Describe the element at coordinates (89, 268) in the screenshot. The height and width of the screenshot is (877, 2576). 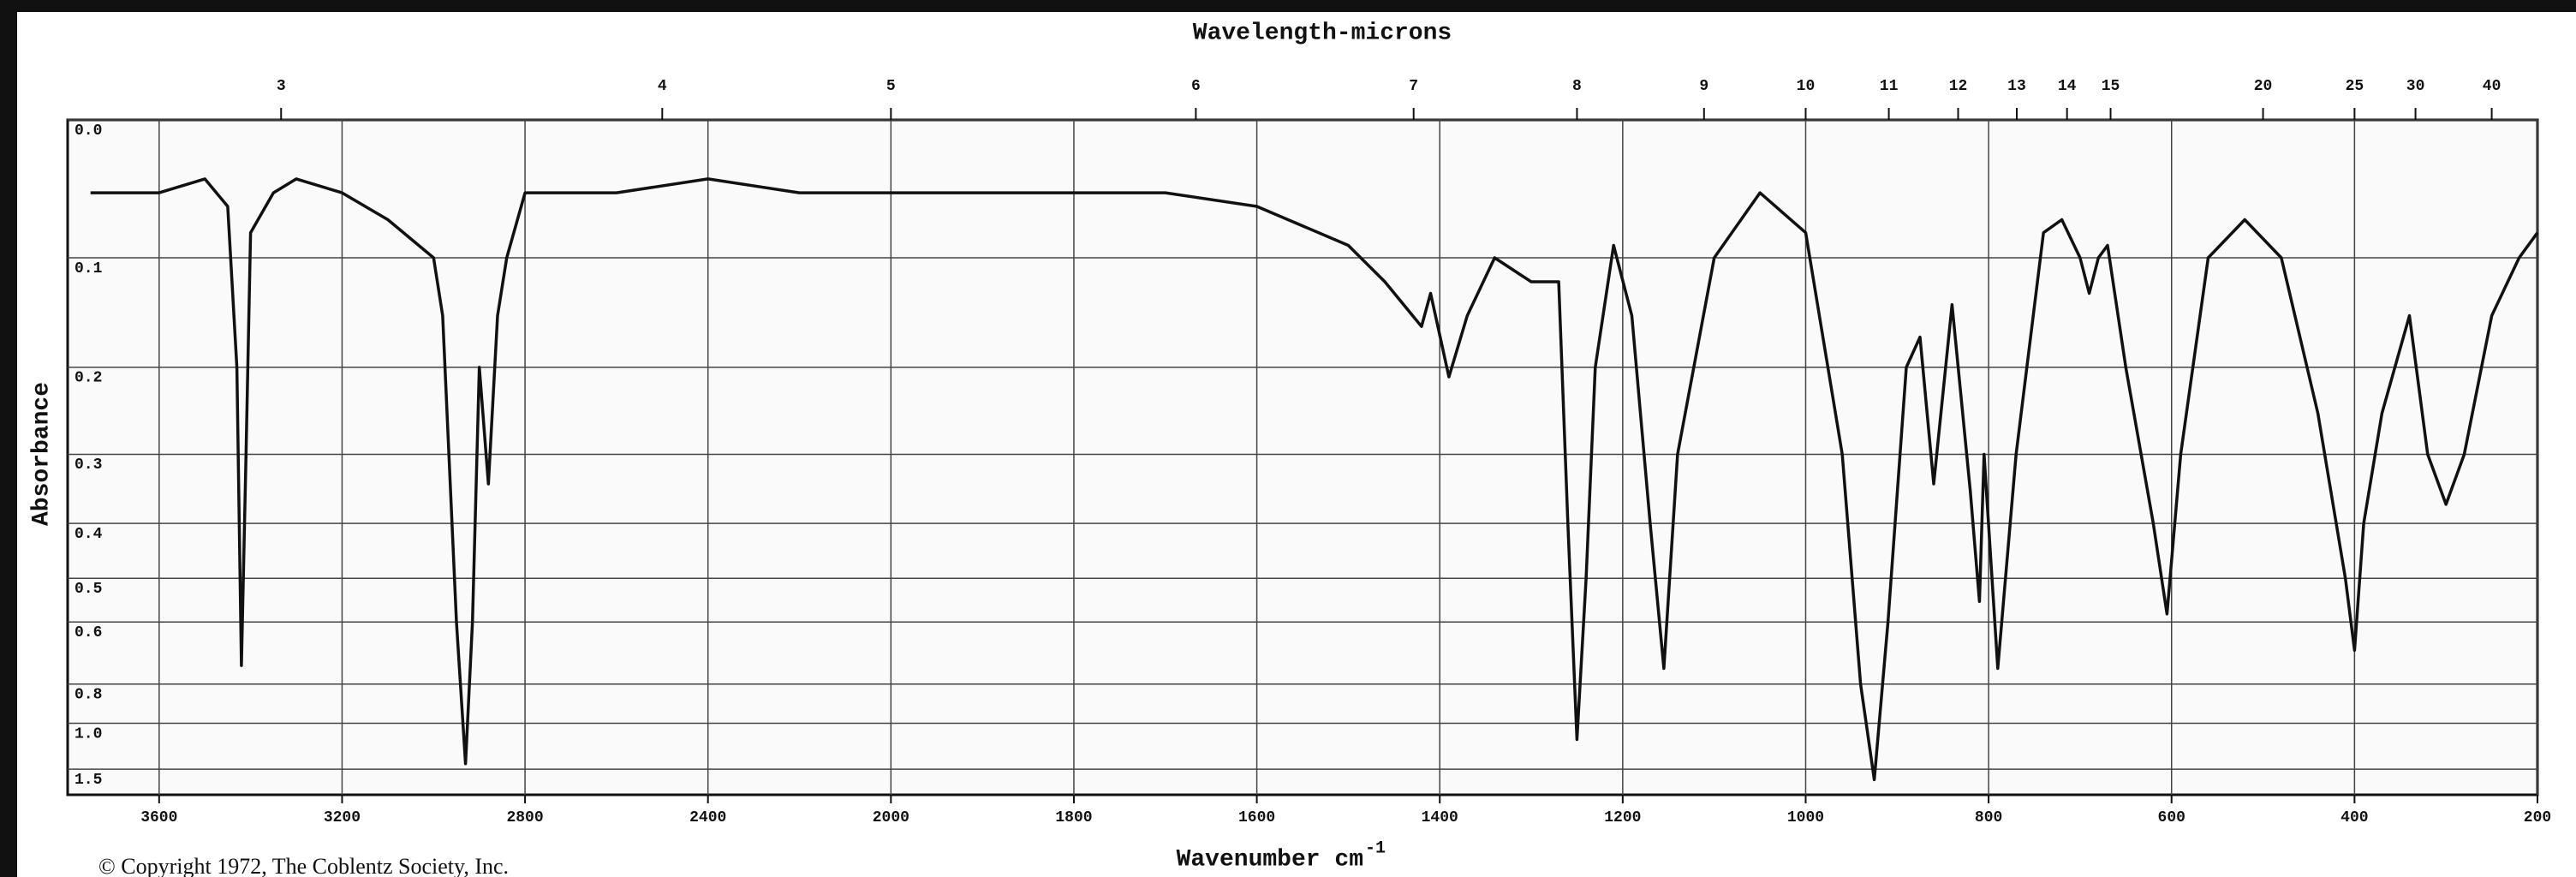
I see `y-tick-label: 0.1` at that location.